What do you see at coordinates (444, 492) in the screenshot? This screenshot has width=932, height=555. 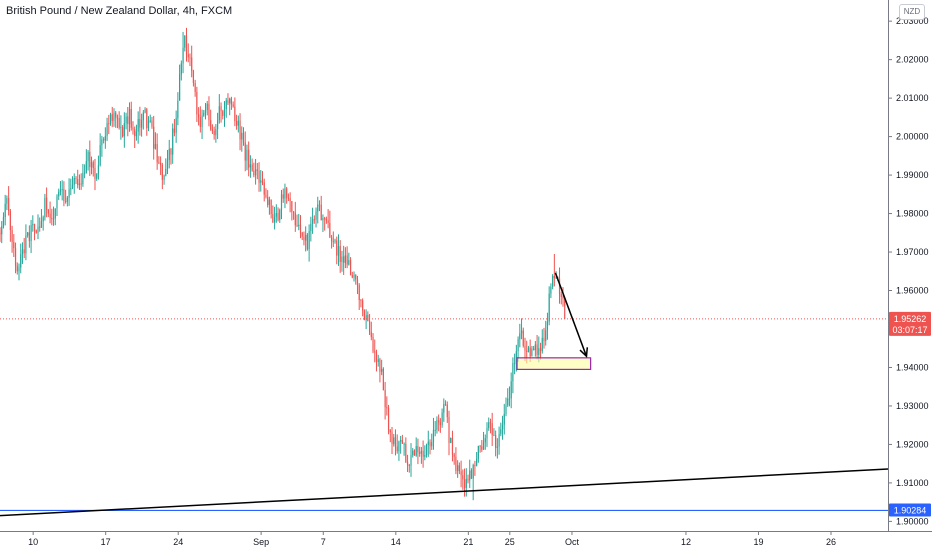 I see `trendline` at bounding box center [444, 492].